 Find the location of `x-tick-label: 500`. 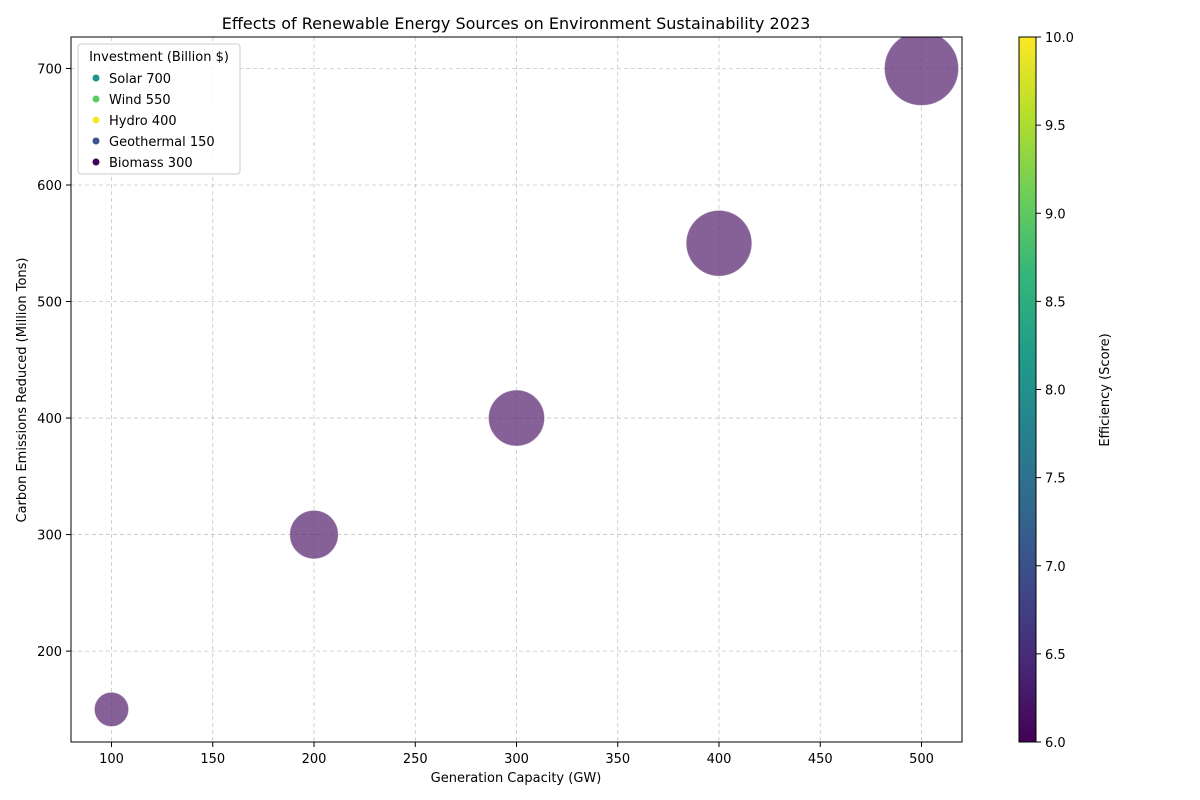

x-tick-label: 500 is located at coordinates (921, 759).